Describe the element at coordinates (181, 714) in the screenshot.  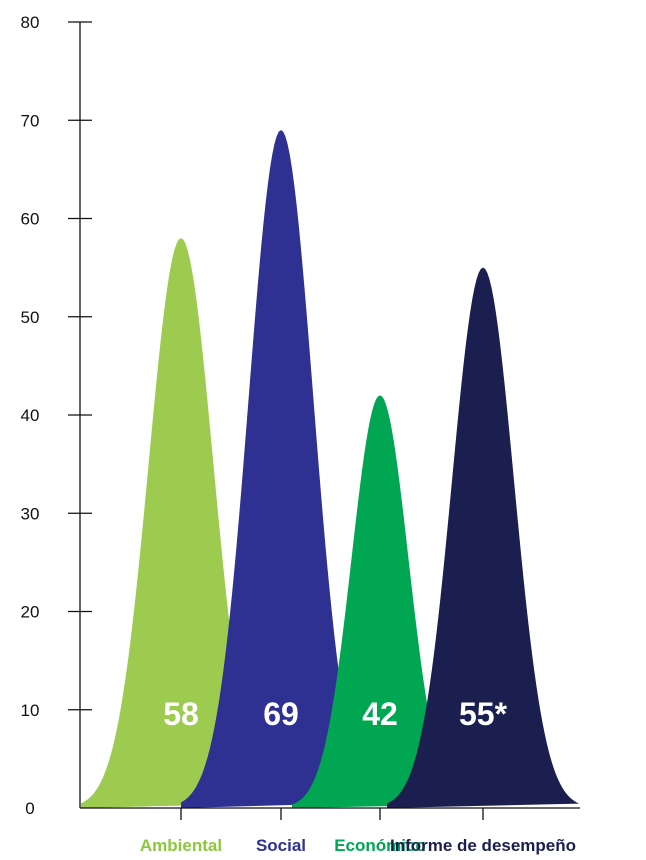
I see `value-label-ambiental: 58` at that location.